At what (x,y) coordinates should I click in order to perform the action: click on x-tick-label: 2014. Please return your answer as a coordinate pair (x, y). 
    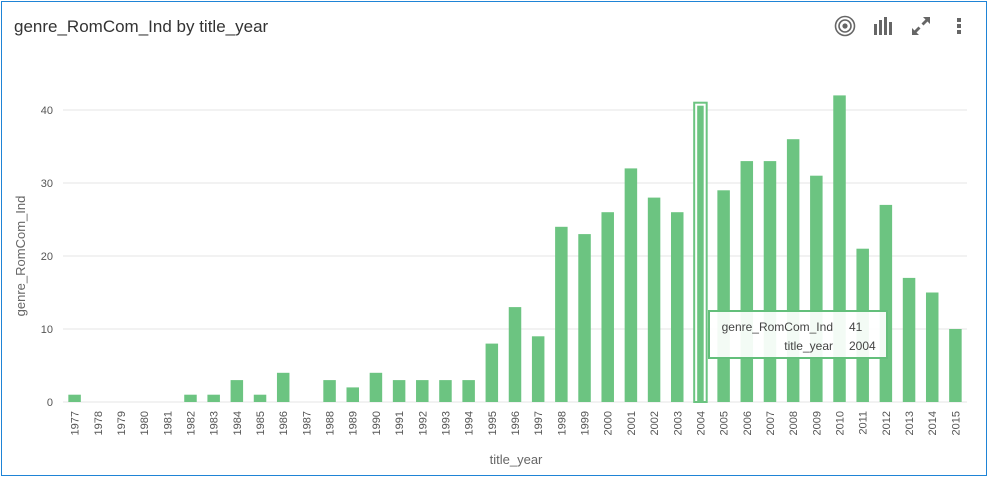
    Looking at the image, I should click on (933, 423).